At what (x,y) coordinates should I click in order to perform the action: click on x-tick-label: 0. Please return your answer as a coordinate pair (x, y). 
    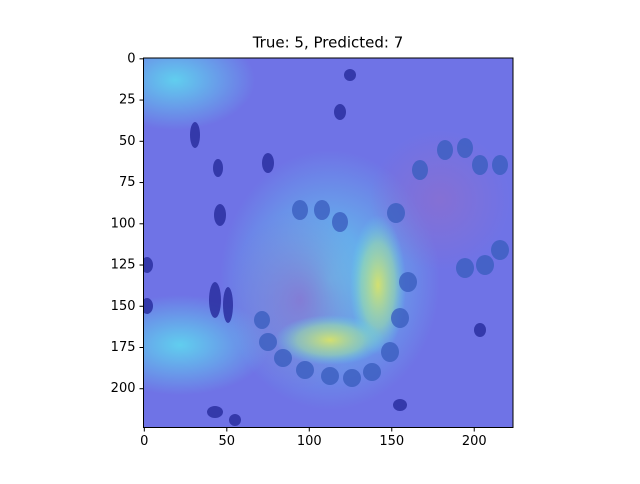
    Looking at the image, I should click on (144, 441).